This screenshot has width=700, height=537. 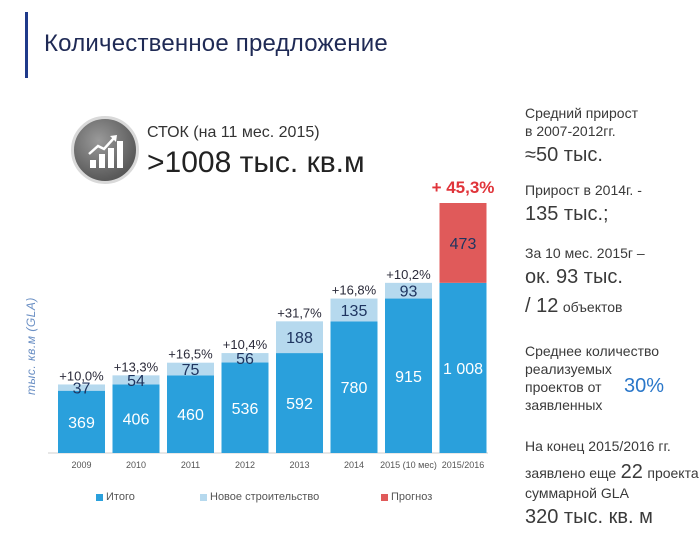 I want to click on data-label: 473, so click(x=463, y=244).